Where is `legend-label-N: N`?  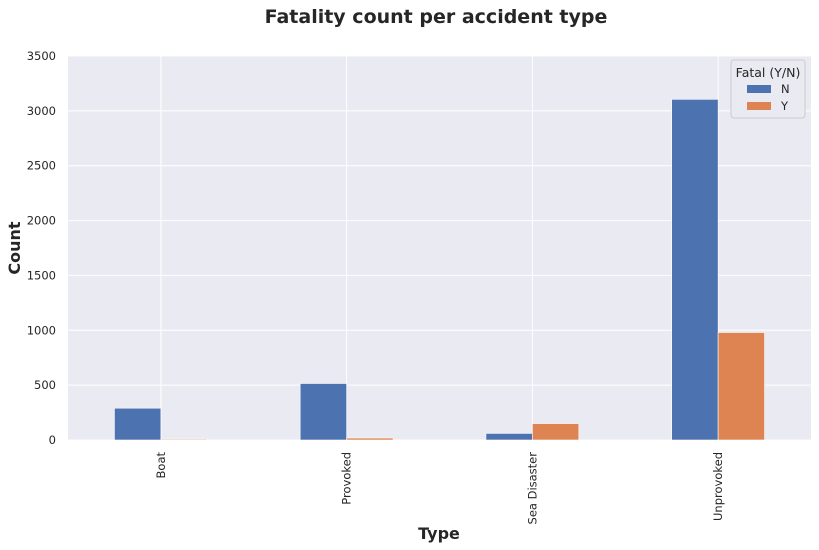
legend-label-N: N is located at coordinates (785, 89).